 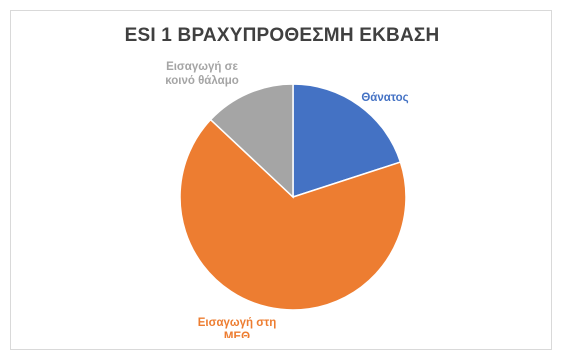 I want to click on pie-label-2: Εισαγωγή στη ΜΕΘ, so click(x=237, y=327).